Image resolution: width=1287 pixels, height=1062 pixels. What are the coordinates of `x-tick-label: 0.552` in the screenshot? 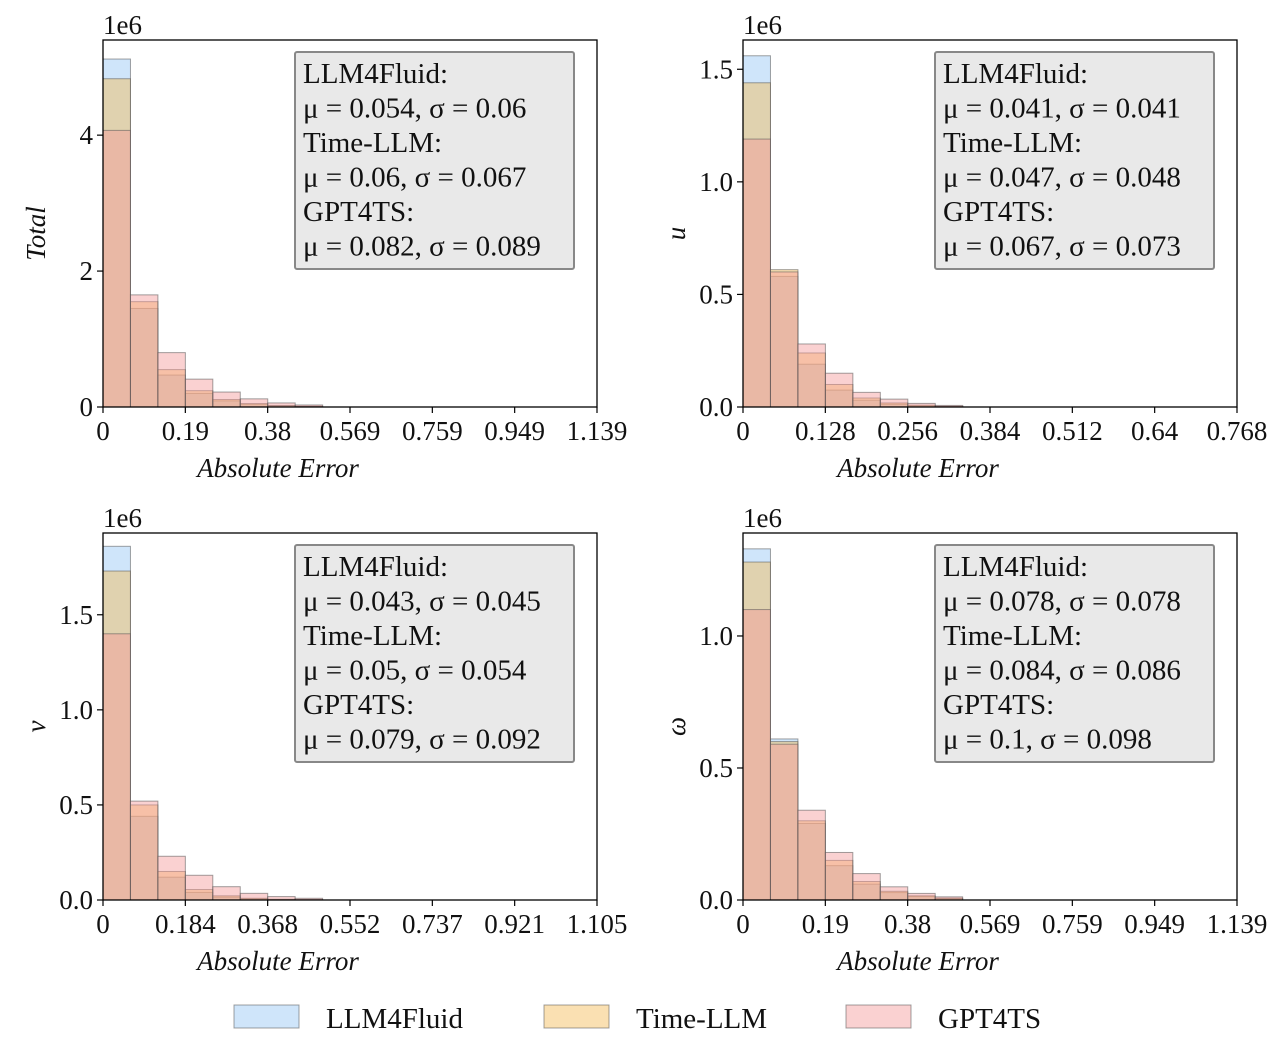 It's located at (350, 924).